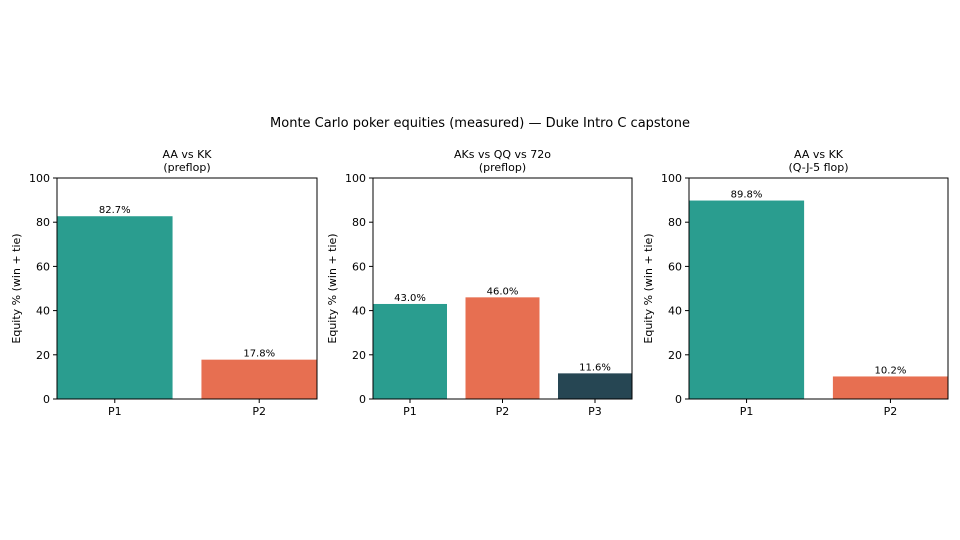 This screenshot has height=540, width=960. I want to click on chart-subtitle: (Q-J-5 flop), so click(818, 167).